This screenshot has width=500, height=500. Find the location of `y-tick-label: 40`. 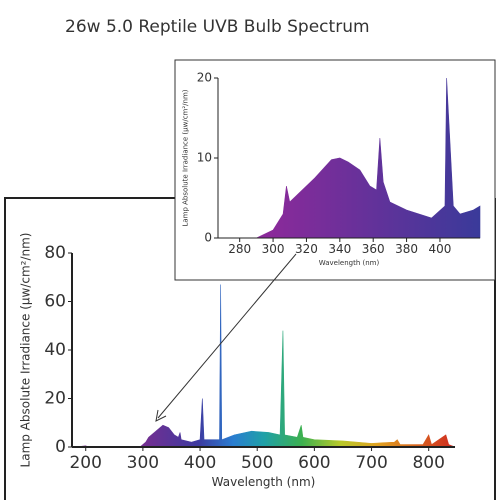

y-tick-label: 40 is located at coordinates (55, 350).